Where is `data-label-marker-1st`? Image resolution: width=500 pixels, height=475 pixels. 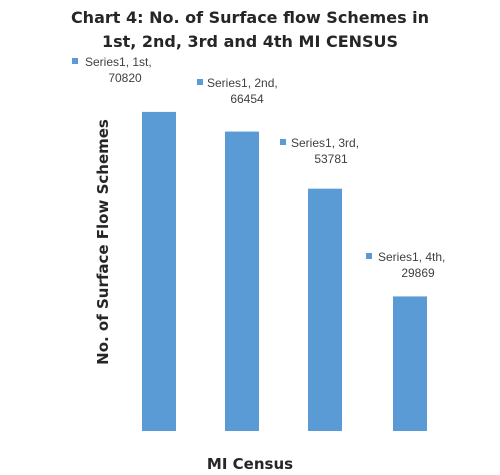
data-label-marker-1st is located at coordinates (75, 61).